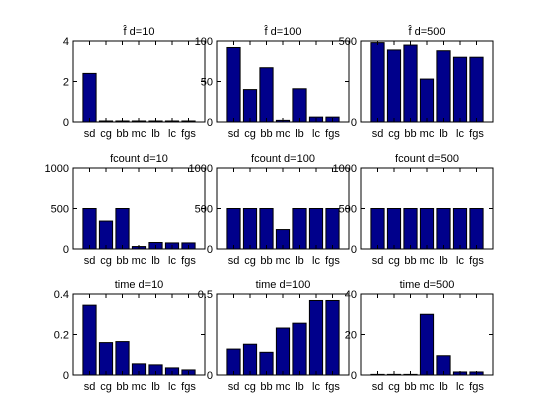  Describe the element at coordinates (413, 210) in the screenshot. I see `subplot-6: 0 500 1000 sd cg bb mc lb lc fgs fcount d=500` at that location.